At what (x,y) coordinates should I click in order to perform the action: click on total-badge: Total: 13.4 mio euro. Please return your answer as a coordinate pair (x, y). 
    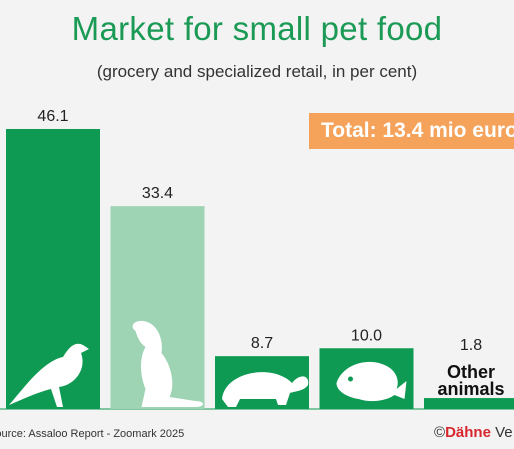
    Looking at the image, I should click on (411, 131).